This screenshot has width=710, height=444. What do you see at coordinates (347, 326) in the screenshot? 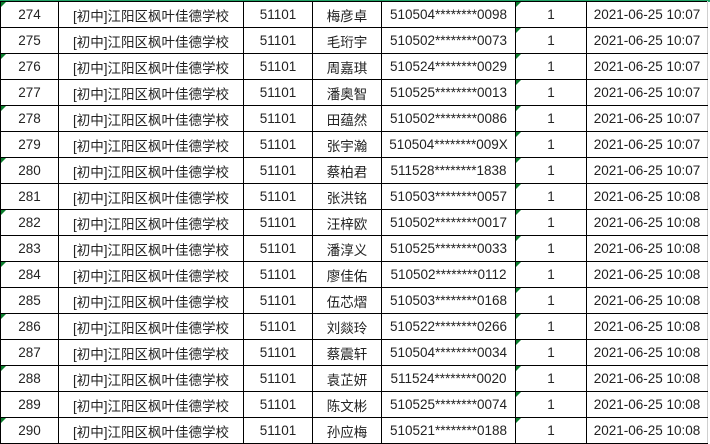
I see `cell-name: 刘燚玲` at bounding box center [347, 326].